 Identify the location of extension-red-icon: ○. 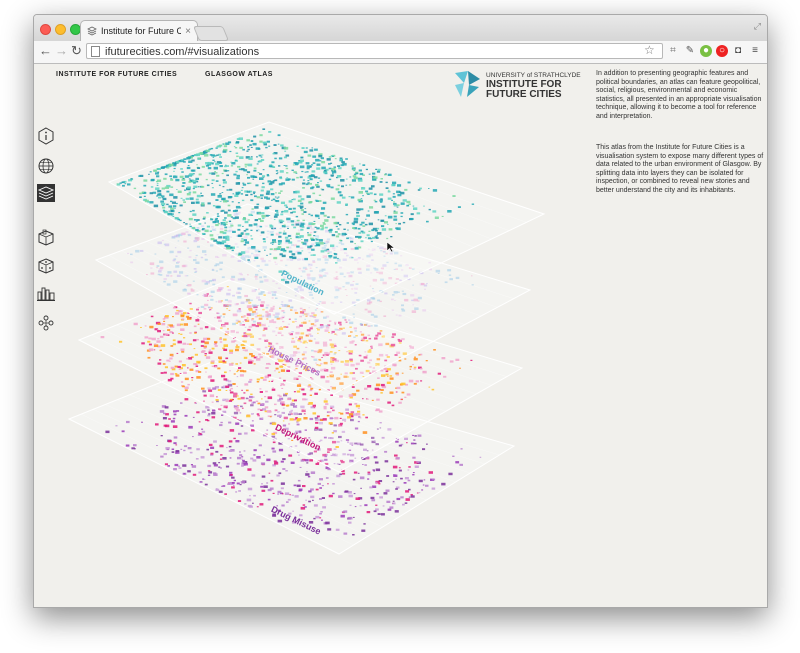
(722, 51).